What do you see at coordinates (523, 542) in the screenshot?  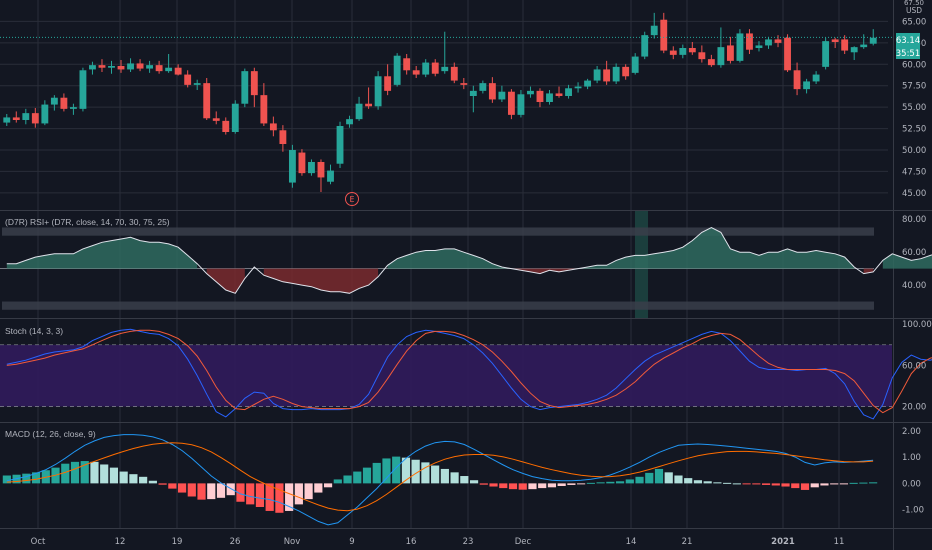 I see `x-tick-label: Dec` at bounding box center [523, 542].